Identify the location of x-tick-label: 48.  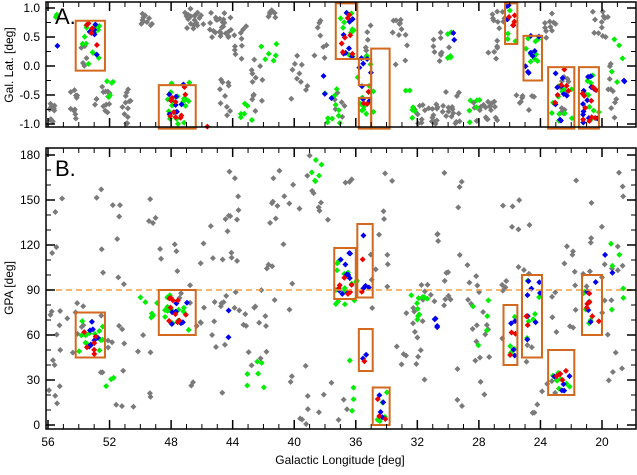
(171, 442).